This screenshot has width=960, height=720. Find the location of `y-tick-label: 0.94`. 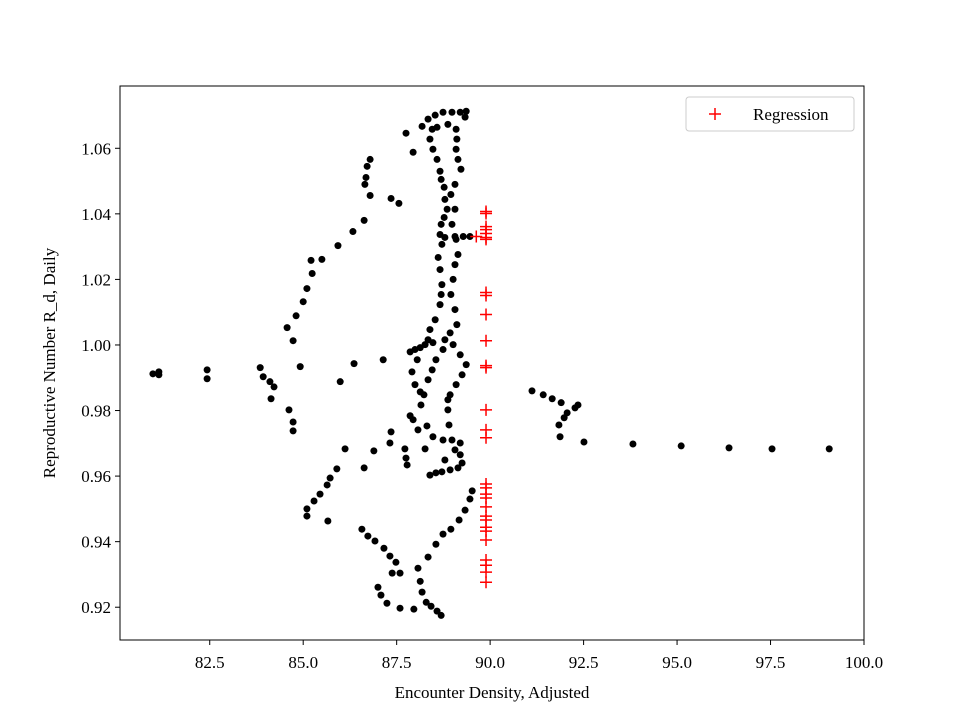

y-tick-label: 0.94 is located at coordinates (96, 542).